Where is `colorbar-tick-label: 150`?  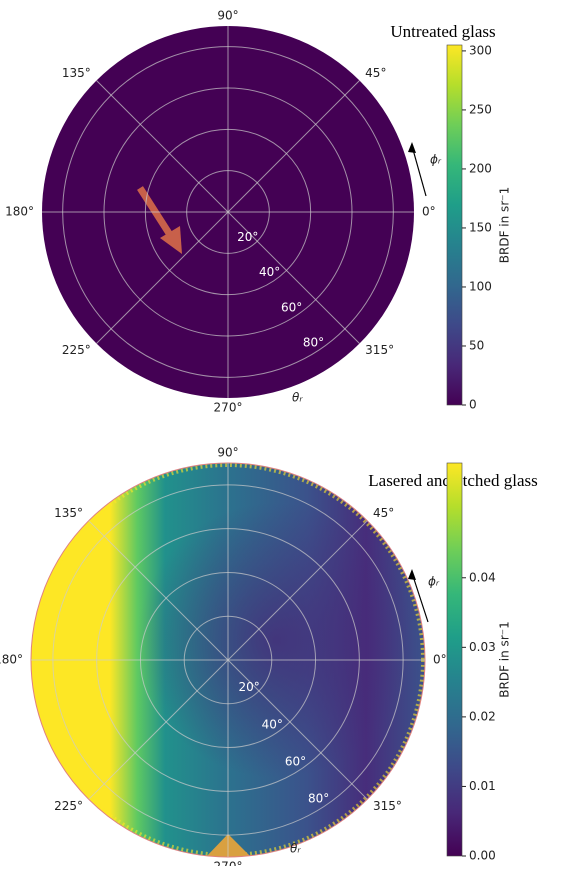 colorbar-tick-label: 150 is located at coordinates (480, 227).